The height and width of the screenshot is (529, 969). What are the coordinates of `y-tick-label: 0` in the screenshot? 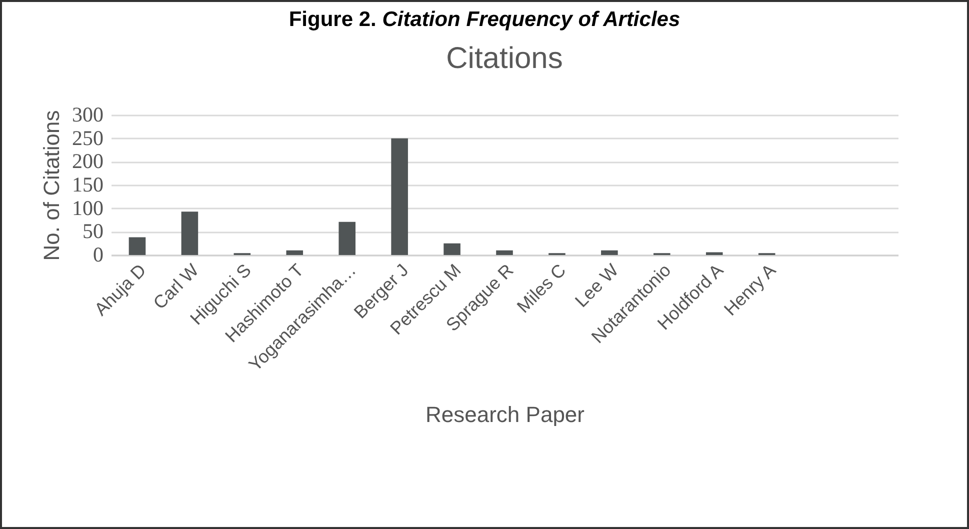 It's located at (98, 254).